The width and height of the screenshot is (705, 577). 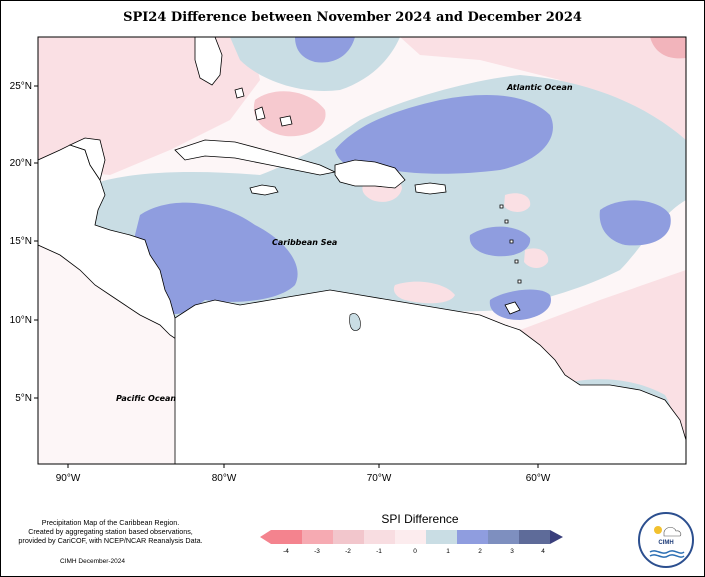 I want to click on positive-zone-north, so click(x=315, y=64).